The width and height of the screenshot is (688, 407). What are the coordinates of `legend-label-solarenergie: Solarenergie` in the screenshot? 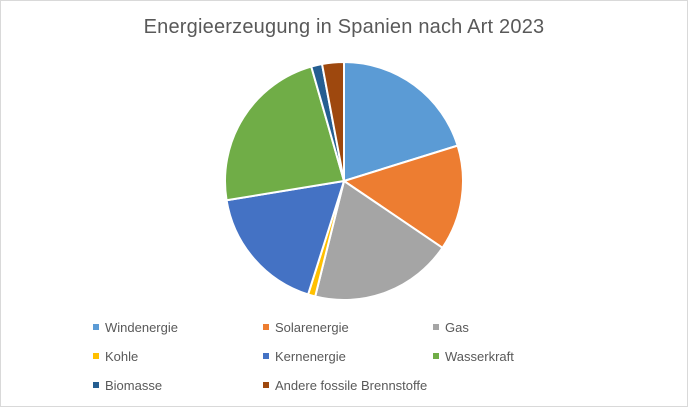 It's located at (312, 327).